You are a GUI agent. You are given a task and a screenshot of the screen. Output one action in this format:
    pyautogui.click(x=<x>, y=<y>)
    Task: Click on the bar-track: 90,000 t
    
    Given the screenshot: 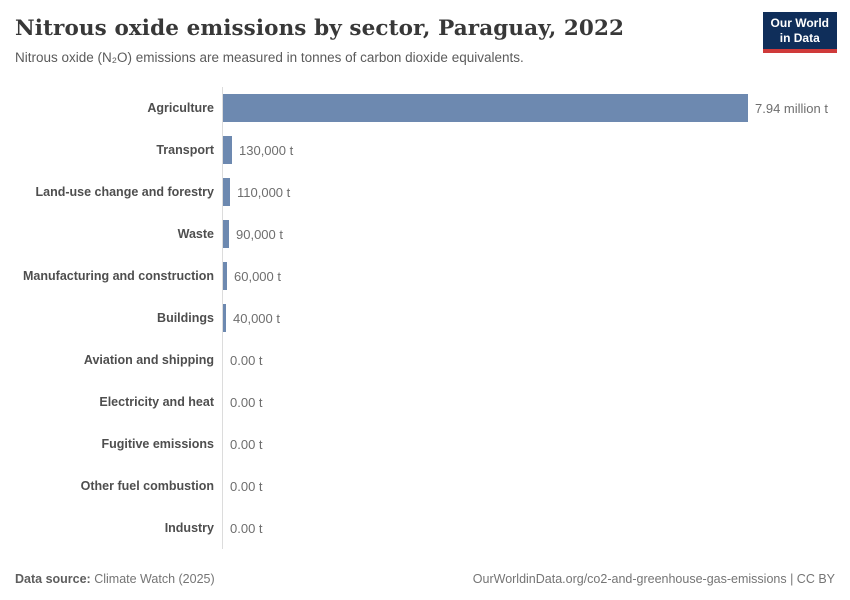 What is the action you would take?
    pyautogui.click(x=528, y=234)
    